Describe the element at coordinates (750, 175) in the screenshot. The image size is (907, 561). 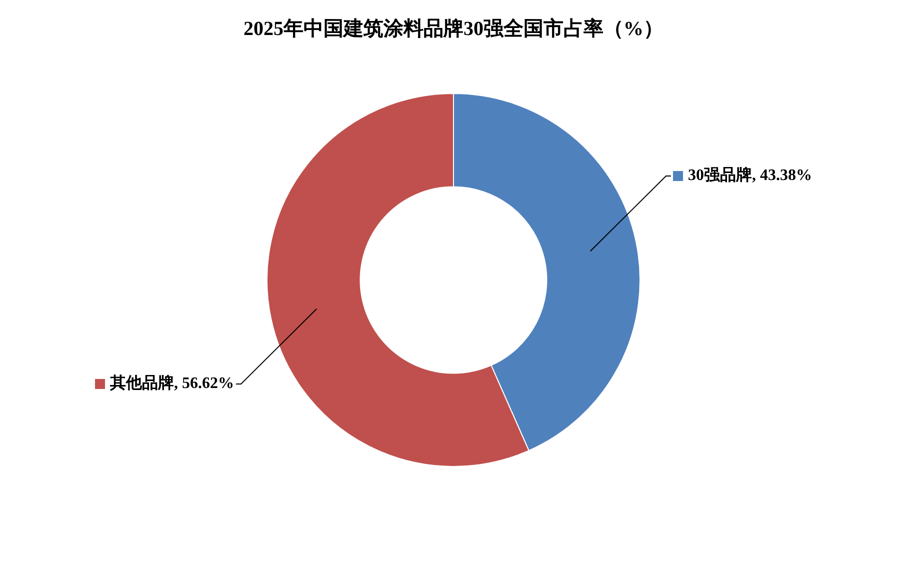
I see `legend-label: 30强品牌, 43.38%` at that location.